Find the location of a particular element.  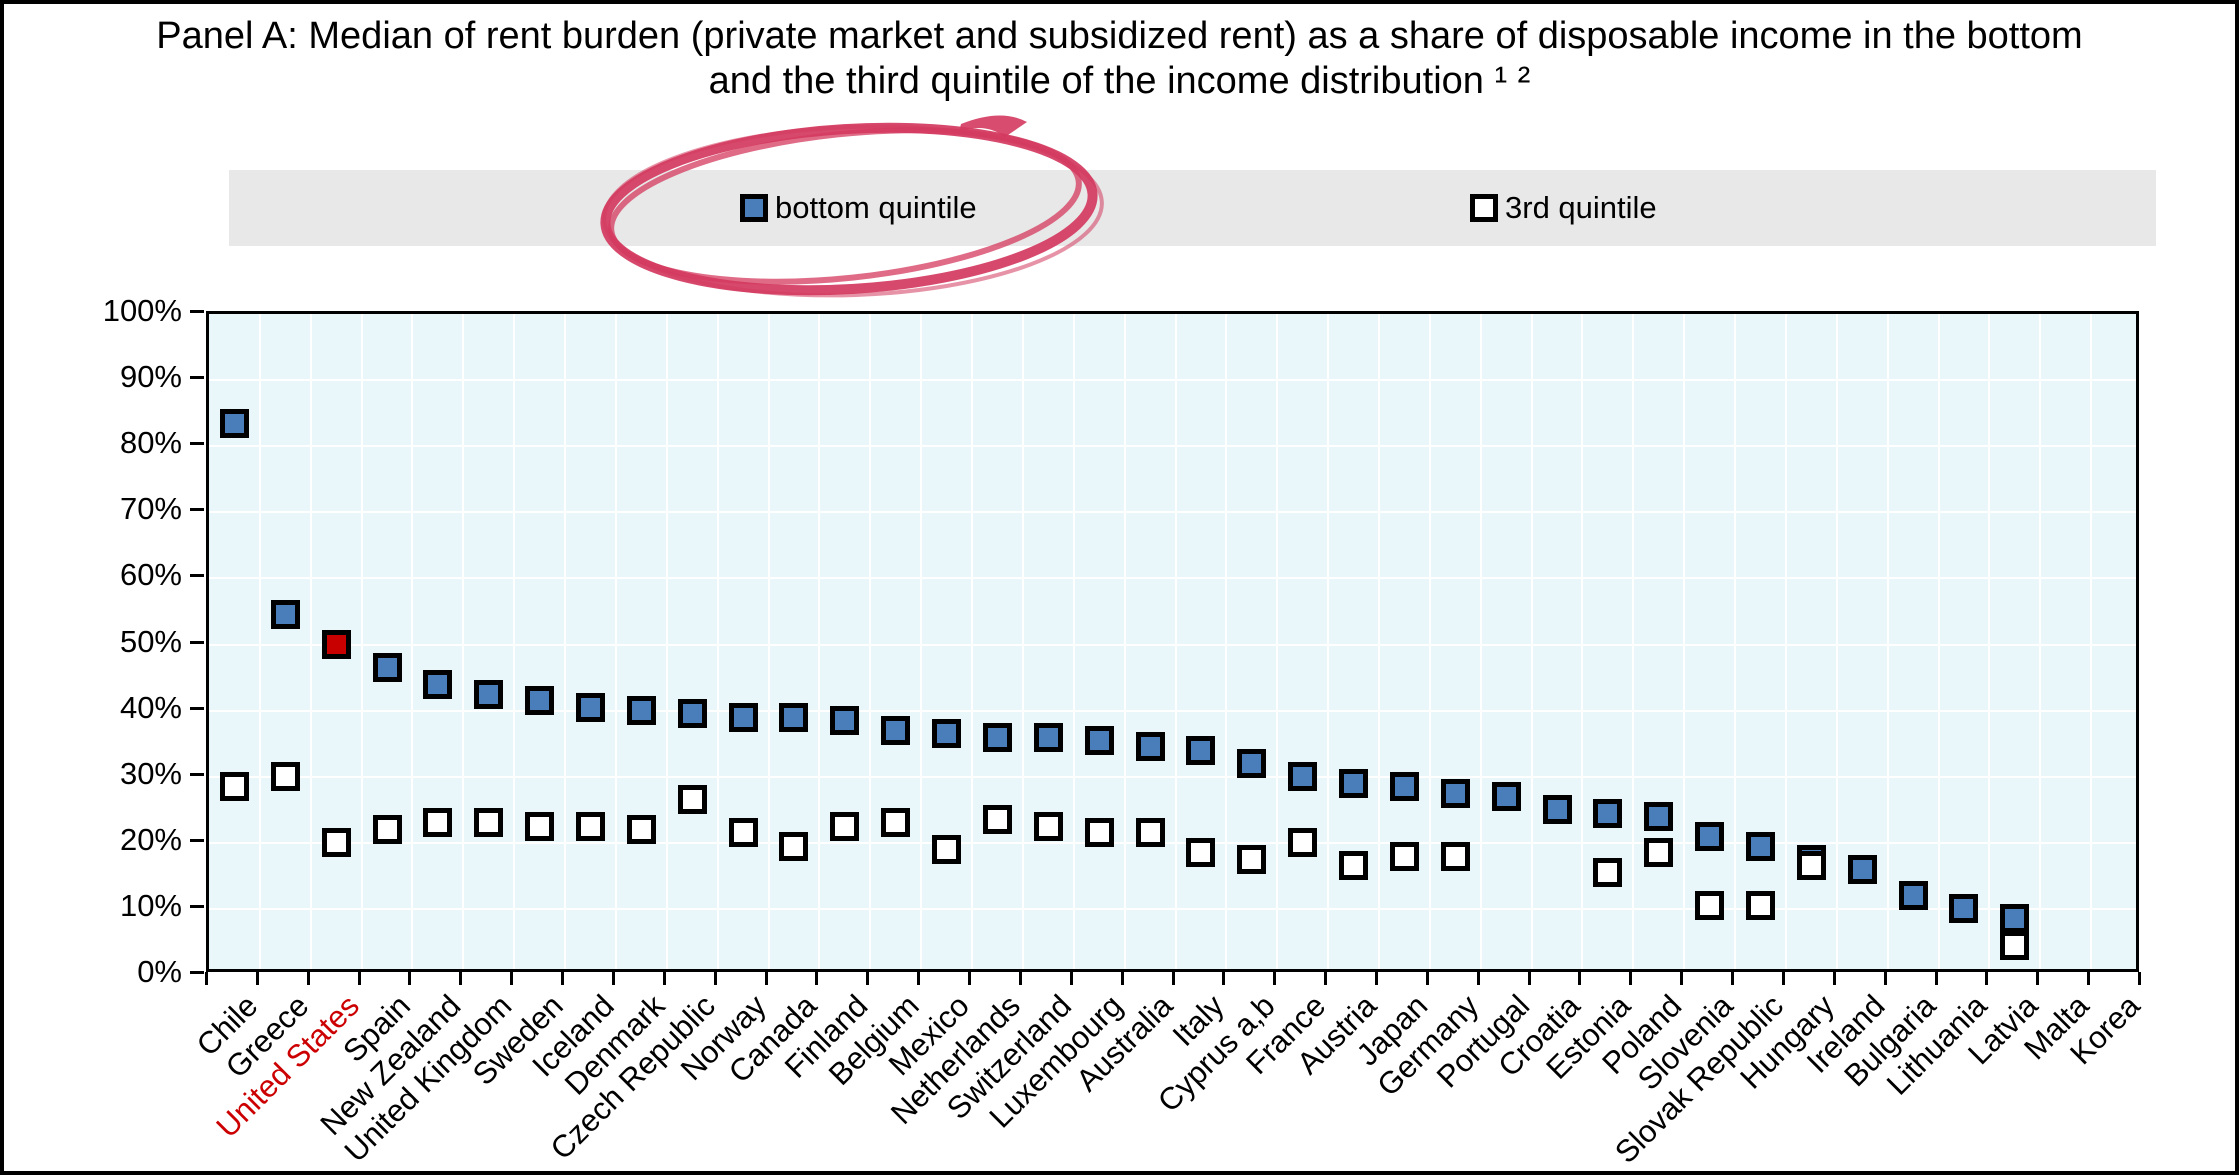

filled-square-icon is located at coordinates (754, 208).